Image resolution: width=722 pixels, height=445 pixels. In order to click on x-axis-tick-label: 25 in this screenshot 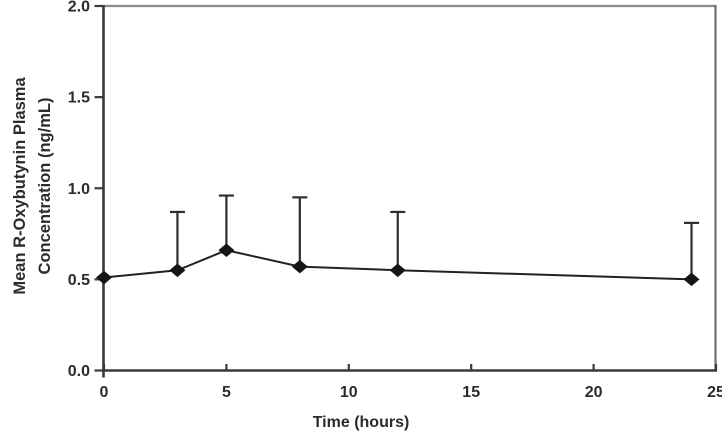, I will do `click(714, 392)`.